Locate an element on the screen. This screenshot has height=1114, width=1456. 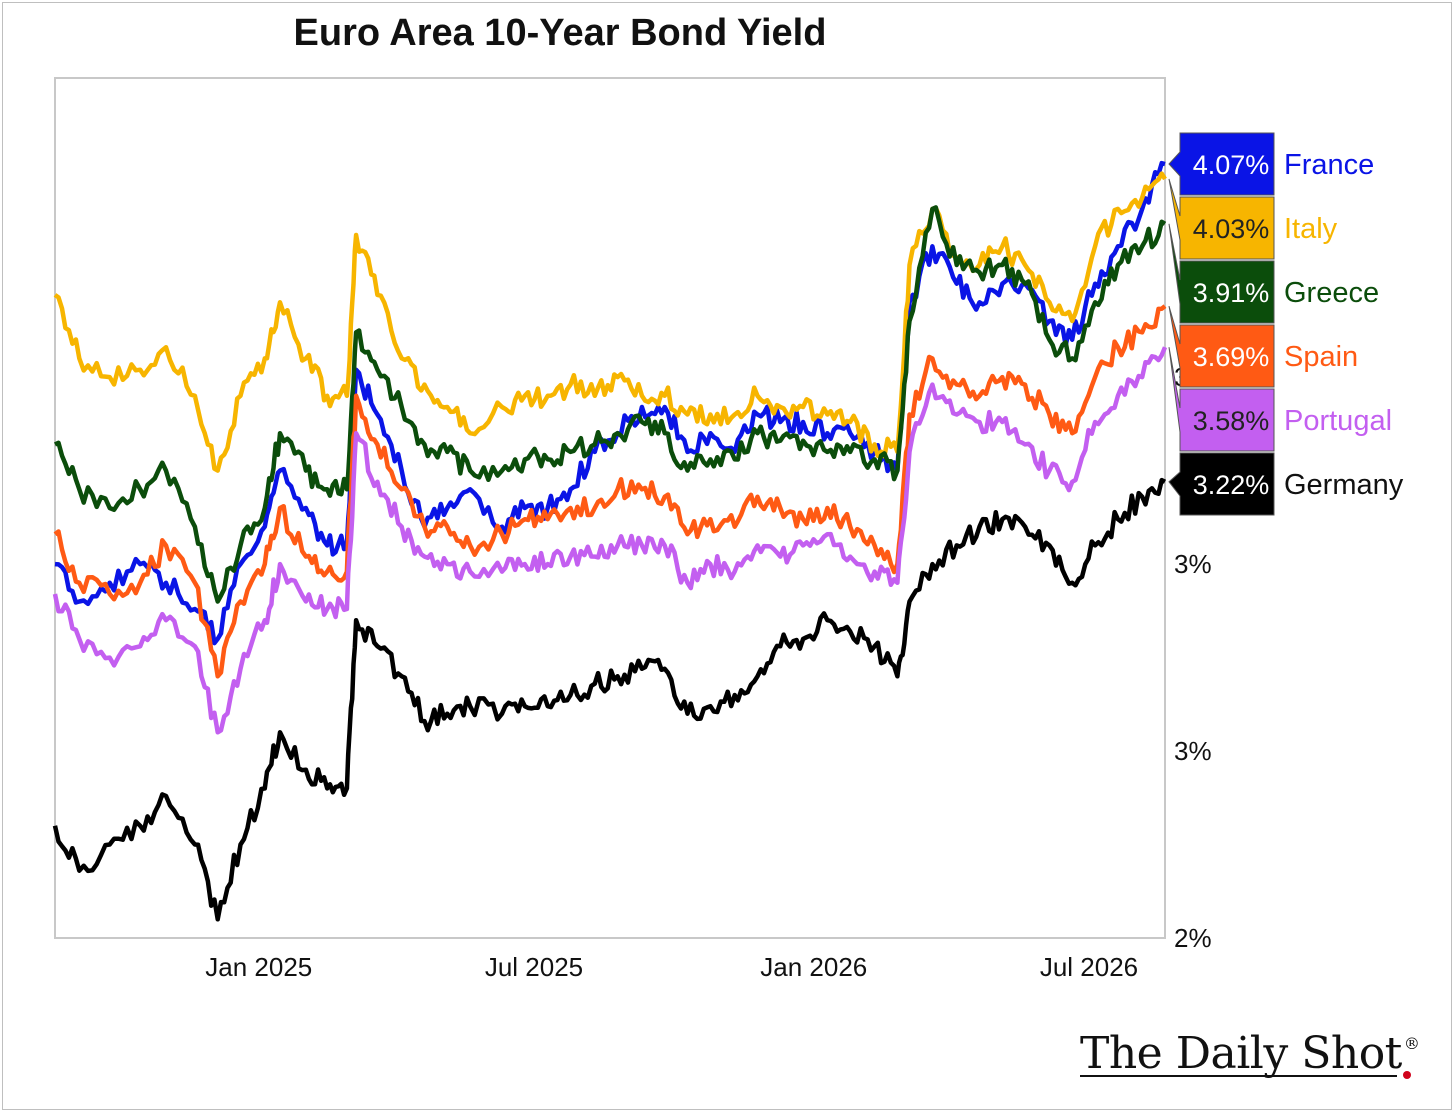
end-label-value: 3.58% is located at coordinates (1231, 421).